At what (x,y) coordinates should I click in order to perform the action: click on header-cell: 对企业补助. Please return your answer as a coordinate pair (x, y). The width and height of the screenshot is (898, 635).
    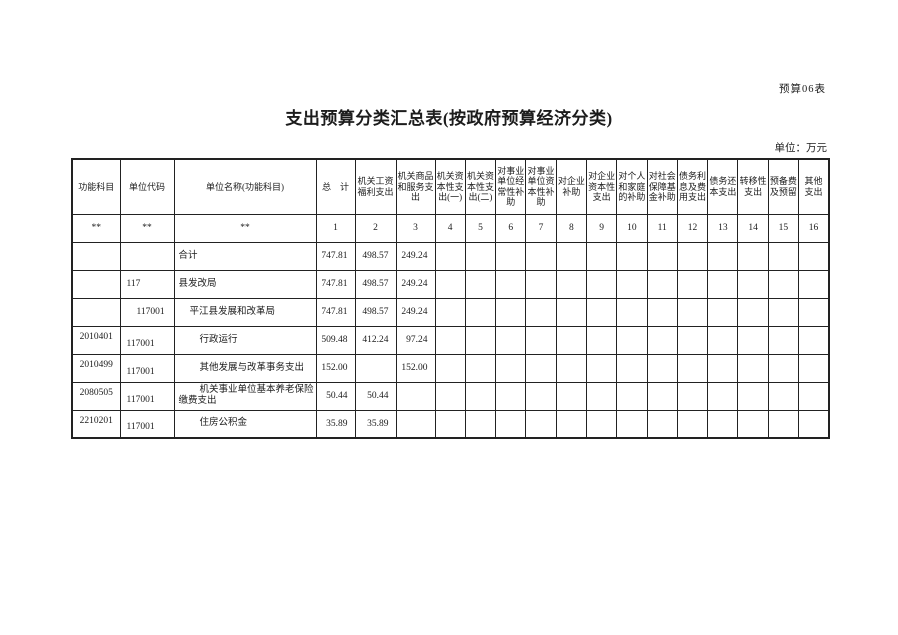
    Looking at the image, I should click on (571, 186).